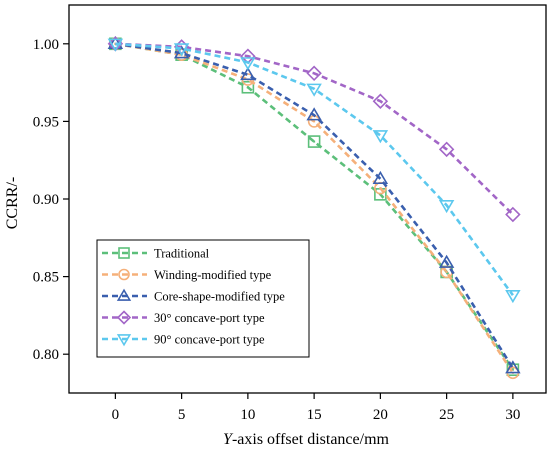 Image resolution: width=550 pixels, height=456 pixels. I want to click on x-tick-label: 15, so click(314, 415).